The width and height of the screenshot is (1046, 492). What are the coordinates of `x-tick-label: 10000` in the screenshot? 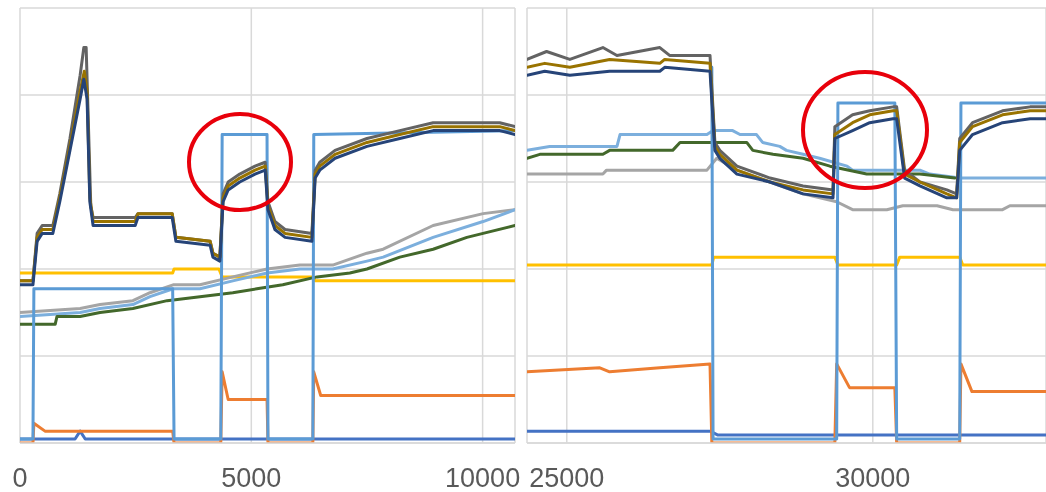 It's located at (483, 477).